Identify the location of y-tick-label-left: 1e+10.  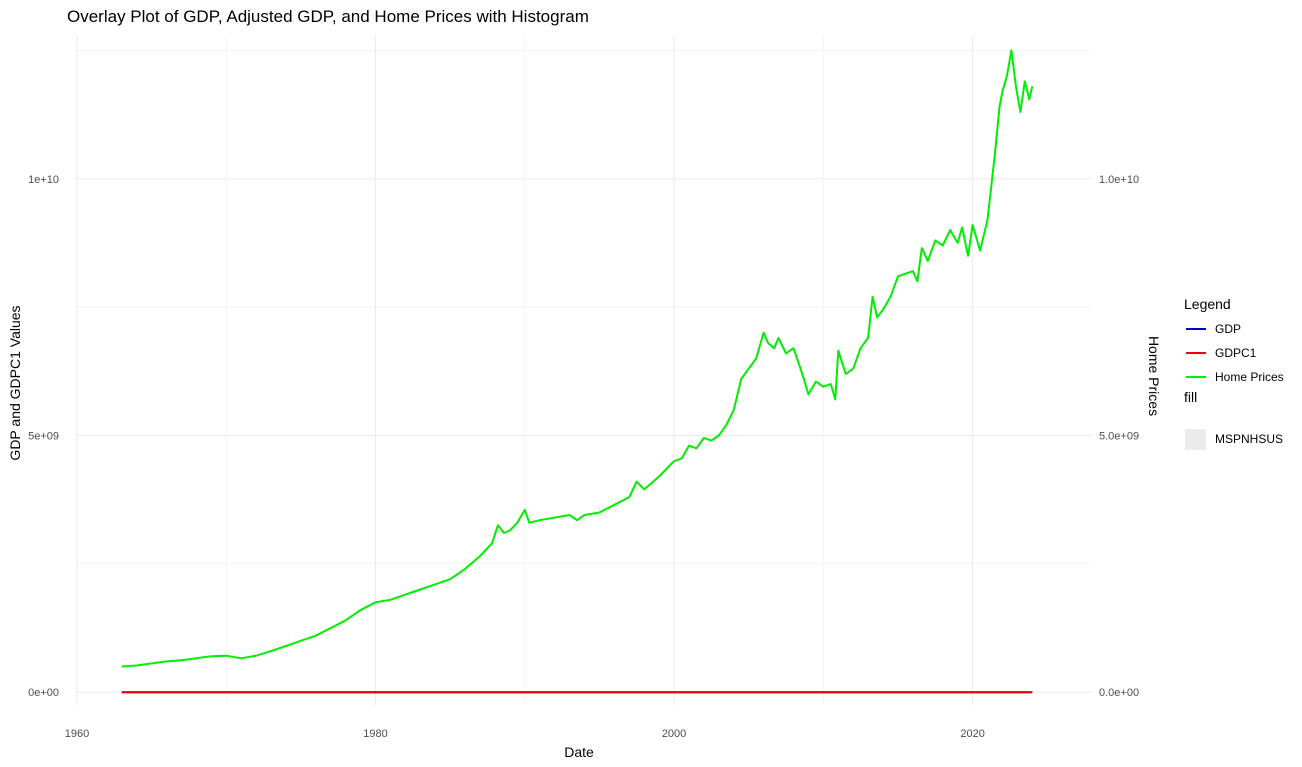
(43, 180).